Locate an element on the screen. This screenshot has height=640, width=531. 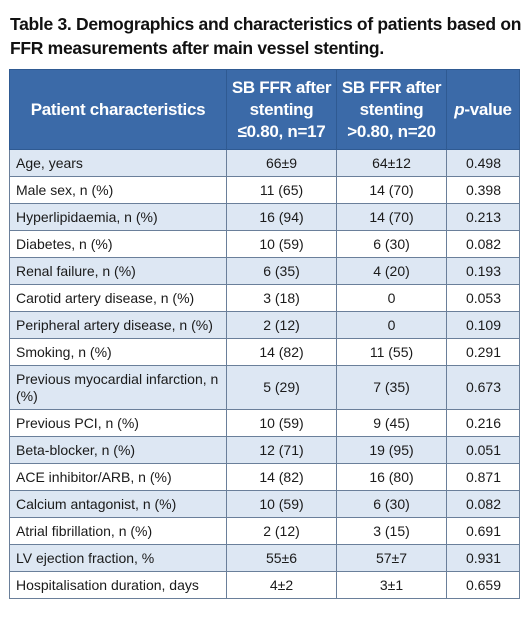
row-label: Hyperlipidaemia, n (%) is located at coordinates (118, 217).